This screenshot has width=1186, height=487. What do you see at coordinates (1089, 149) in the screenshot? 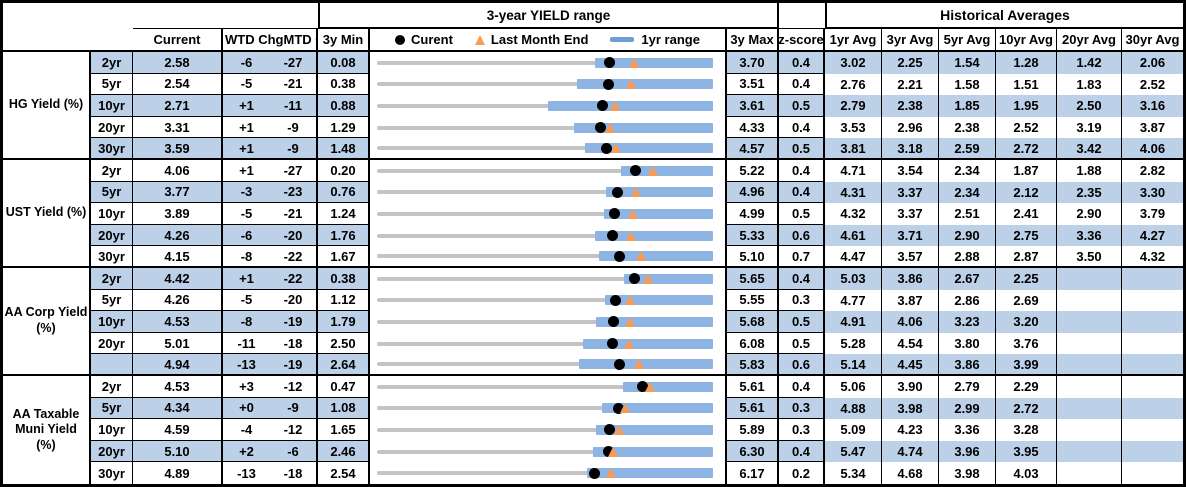
I see `avg-value: 3.42` at bounding box center [1089, 149].